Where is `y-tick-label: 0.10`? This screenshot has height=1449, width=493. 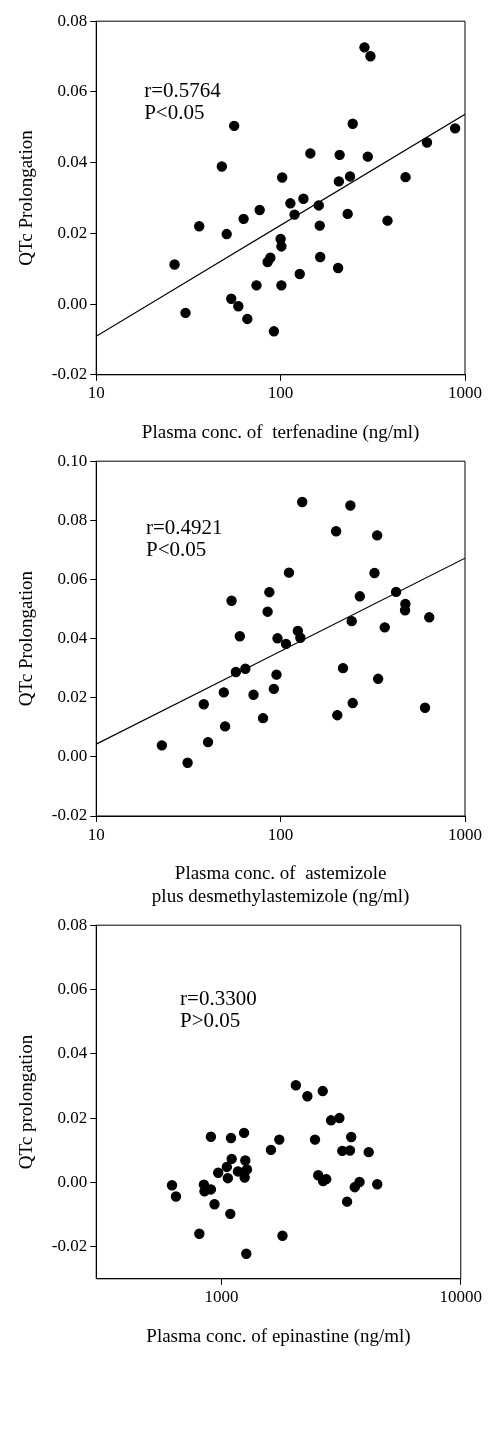
y-tick-label: 0.10 is located at coordinates (72, 460).